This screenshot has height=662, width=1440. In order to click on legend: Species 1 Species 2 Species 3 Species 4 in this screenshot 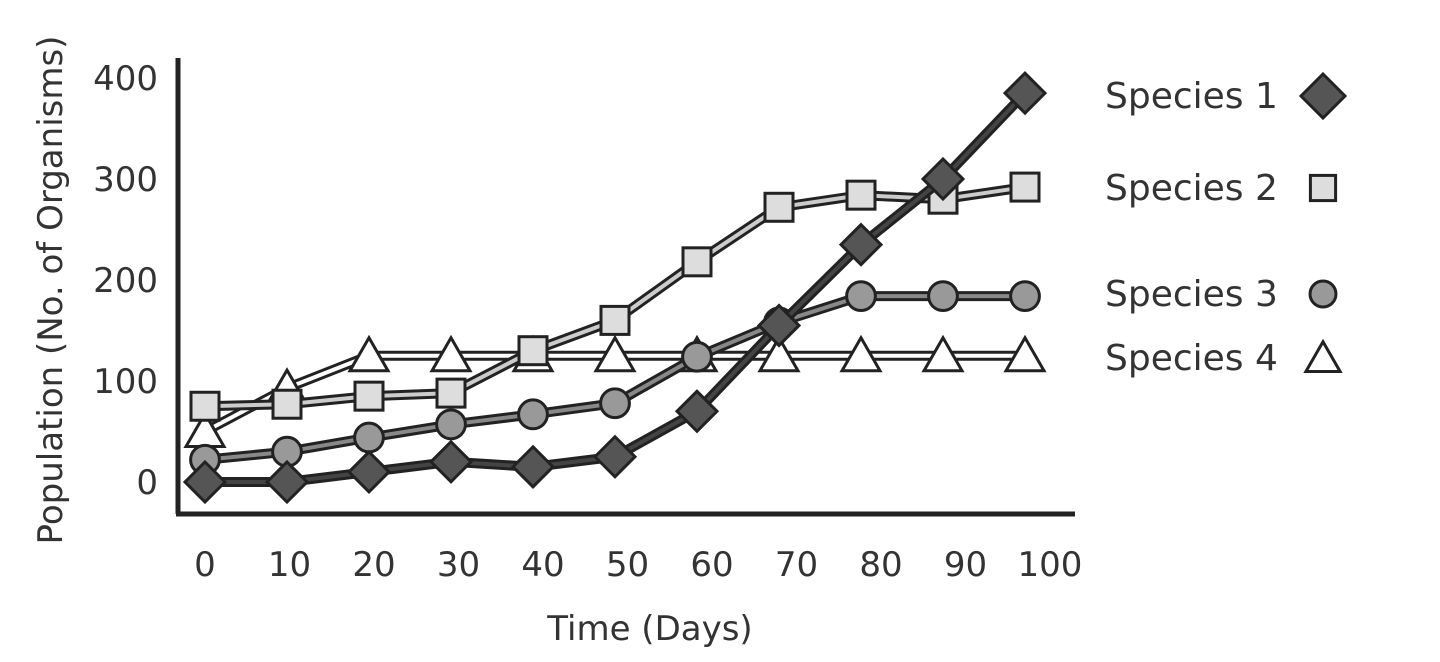, I will do `click(1226, 225)`.